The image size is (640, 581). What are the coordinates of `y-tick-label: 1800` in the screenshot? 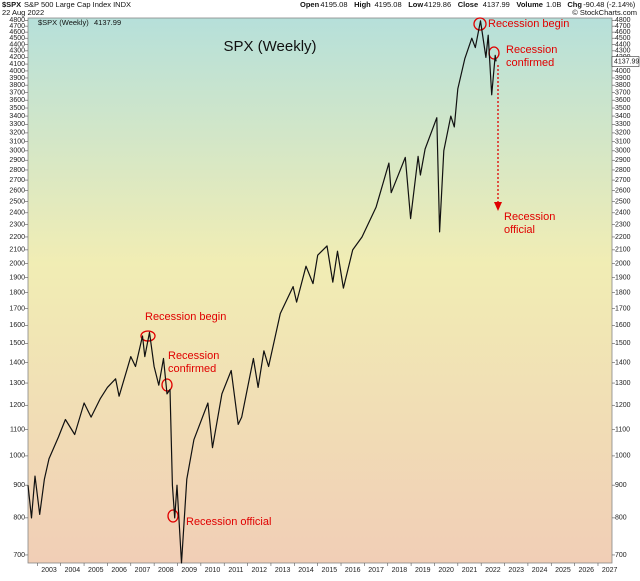 It's located at (17, 293).